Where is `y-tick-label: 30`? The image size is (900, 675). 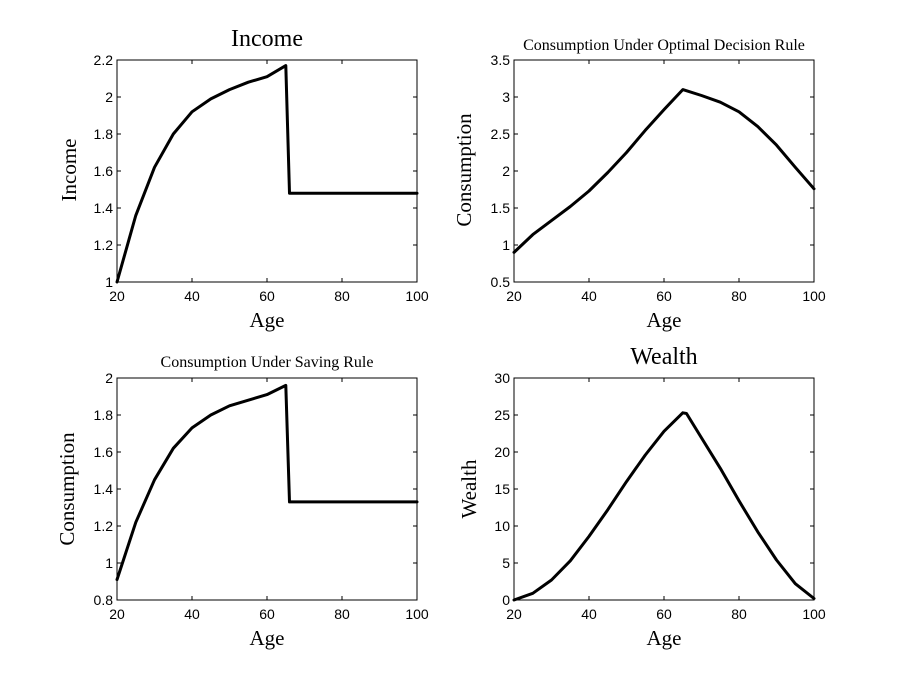 y-tick-label: 30 is located at coordinates (502, 378).